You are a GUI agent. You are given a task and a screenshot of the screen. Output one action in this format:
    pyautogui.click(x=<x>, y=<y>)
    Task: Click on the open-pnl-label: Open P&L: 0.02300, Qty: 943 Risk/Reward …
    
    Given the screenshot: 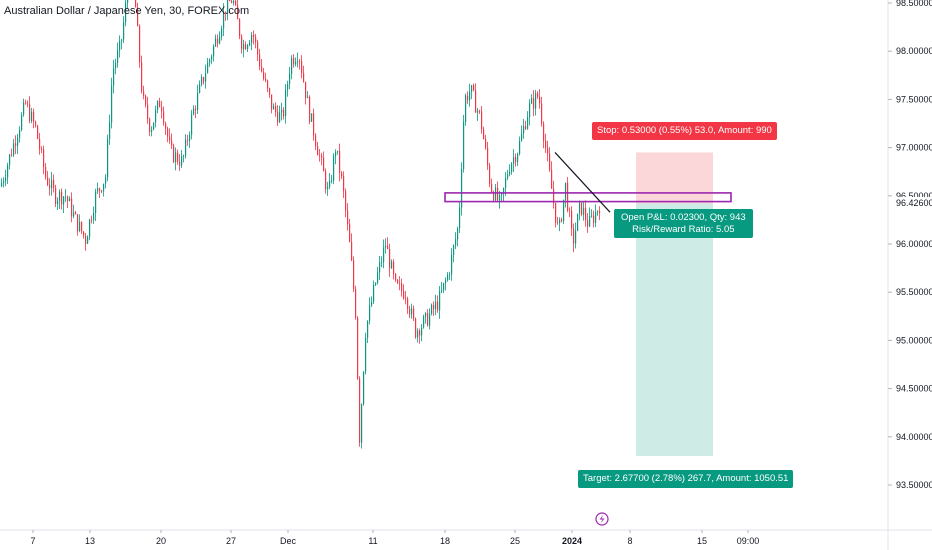 What is the action you would take?
    pyautogui.click(x=683, y=223)
    